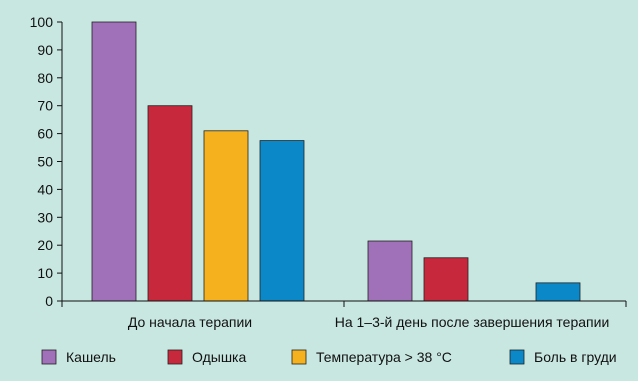 The image size is (638, 381). What do you see at coordinates (219, 357) in the screenshot?
I see `legend-label-2: Одышка` at bounding box center [219, 357].